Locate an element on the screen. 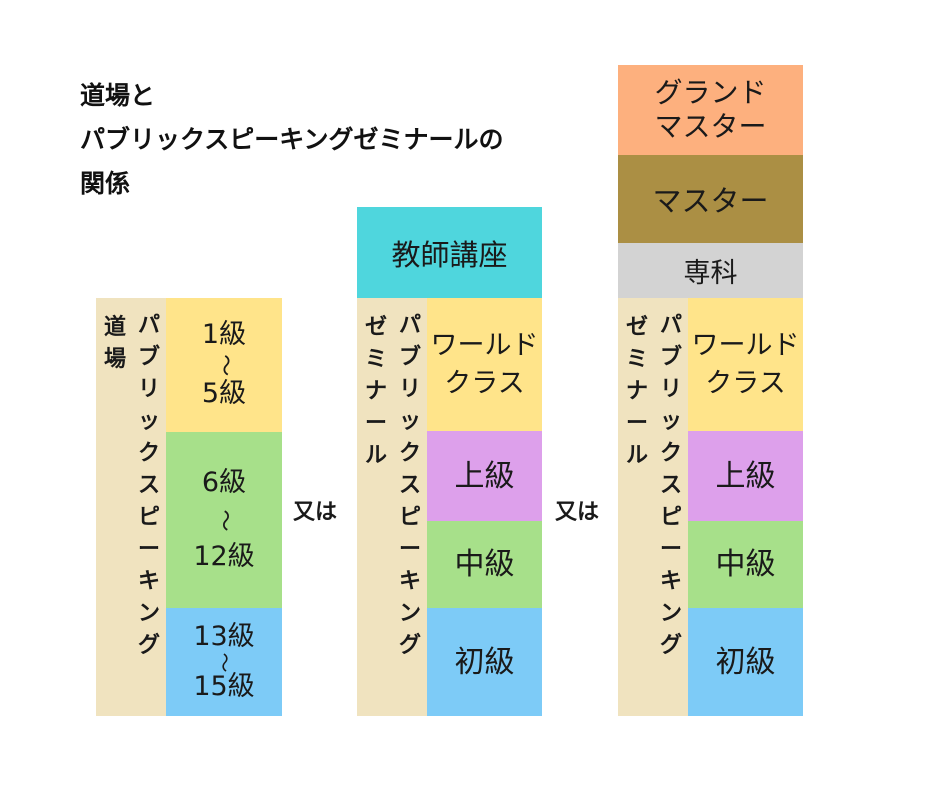 This screenshot has width=940, height=788. seminar-master-level-advanced: 上級 is located at coordinates (745, 476).